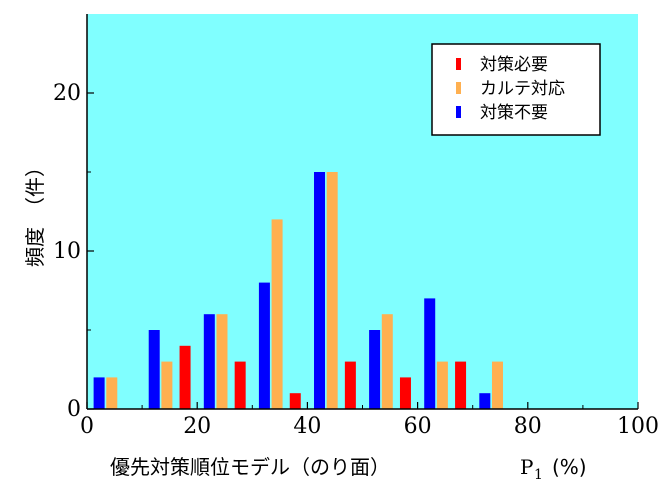 The image size is (667, 480). What do you see at coordinates (295, 401) in the screenshot?
I see `bar-対策必要-30` at bounding box center [295, 401].